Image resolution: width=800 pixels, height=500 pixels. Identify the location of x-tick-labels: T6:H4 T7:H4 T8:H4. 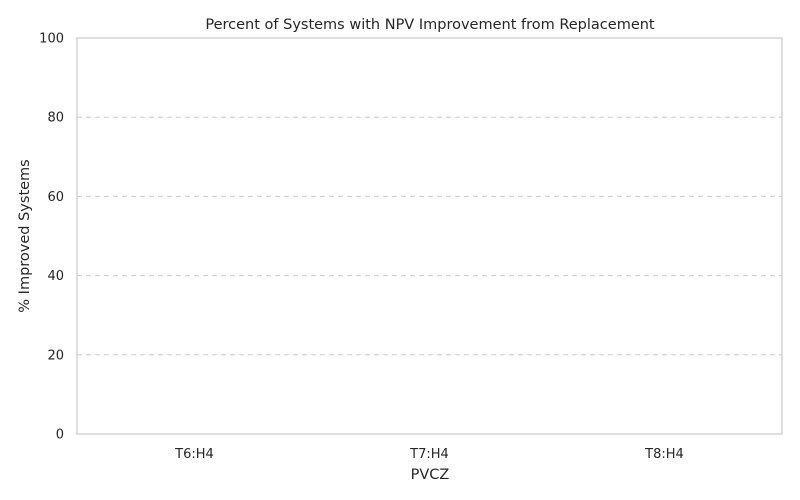
(429, 454).